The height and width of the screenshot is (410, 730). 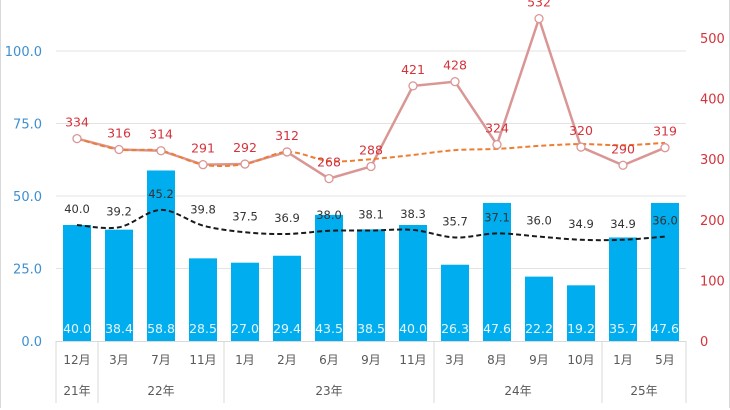 I want to click on average-value-label: 45.2, so click(x=161, y=194).